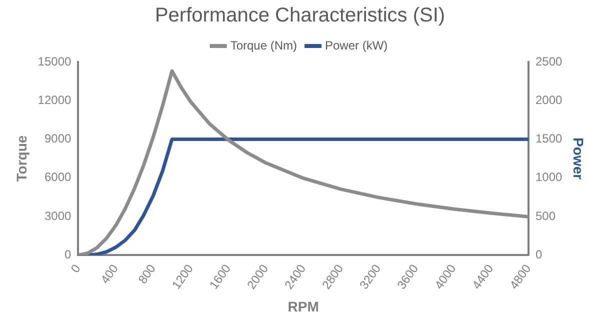  I want to click on y2-tick-label: 1500, so click(549, 139).